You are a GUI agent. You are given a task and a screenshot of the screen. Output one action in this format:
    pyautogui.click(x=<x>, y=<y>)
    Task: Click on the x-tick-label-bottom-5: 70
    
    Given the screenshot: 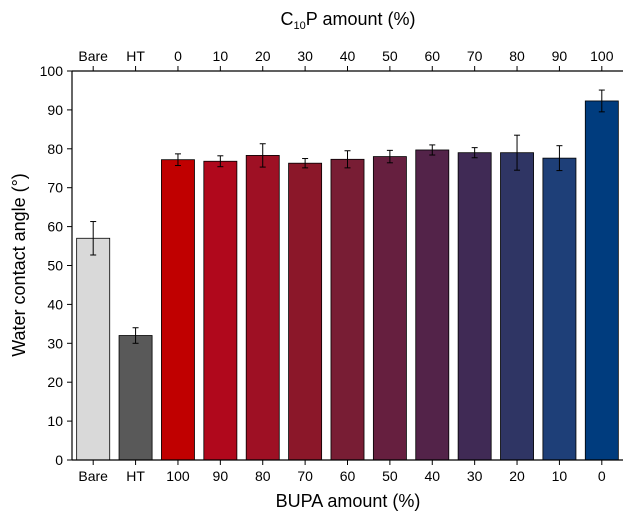 What is the action you would take?
    pyautogui.click(x=305, y=476)
    